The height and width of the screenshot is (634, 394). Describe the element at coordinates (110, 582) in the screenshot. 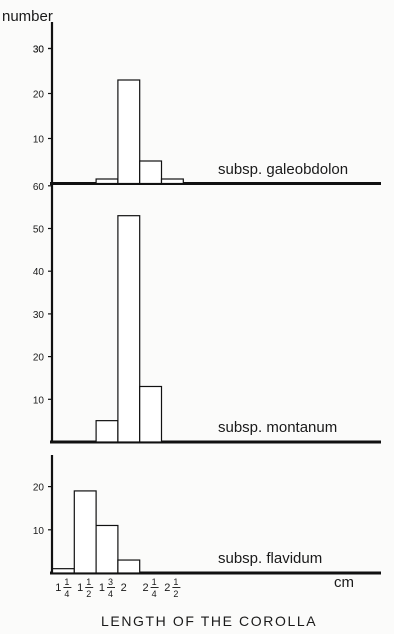

I see `x-tick-label-numerator: 3` at that location.